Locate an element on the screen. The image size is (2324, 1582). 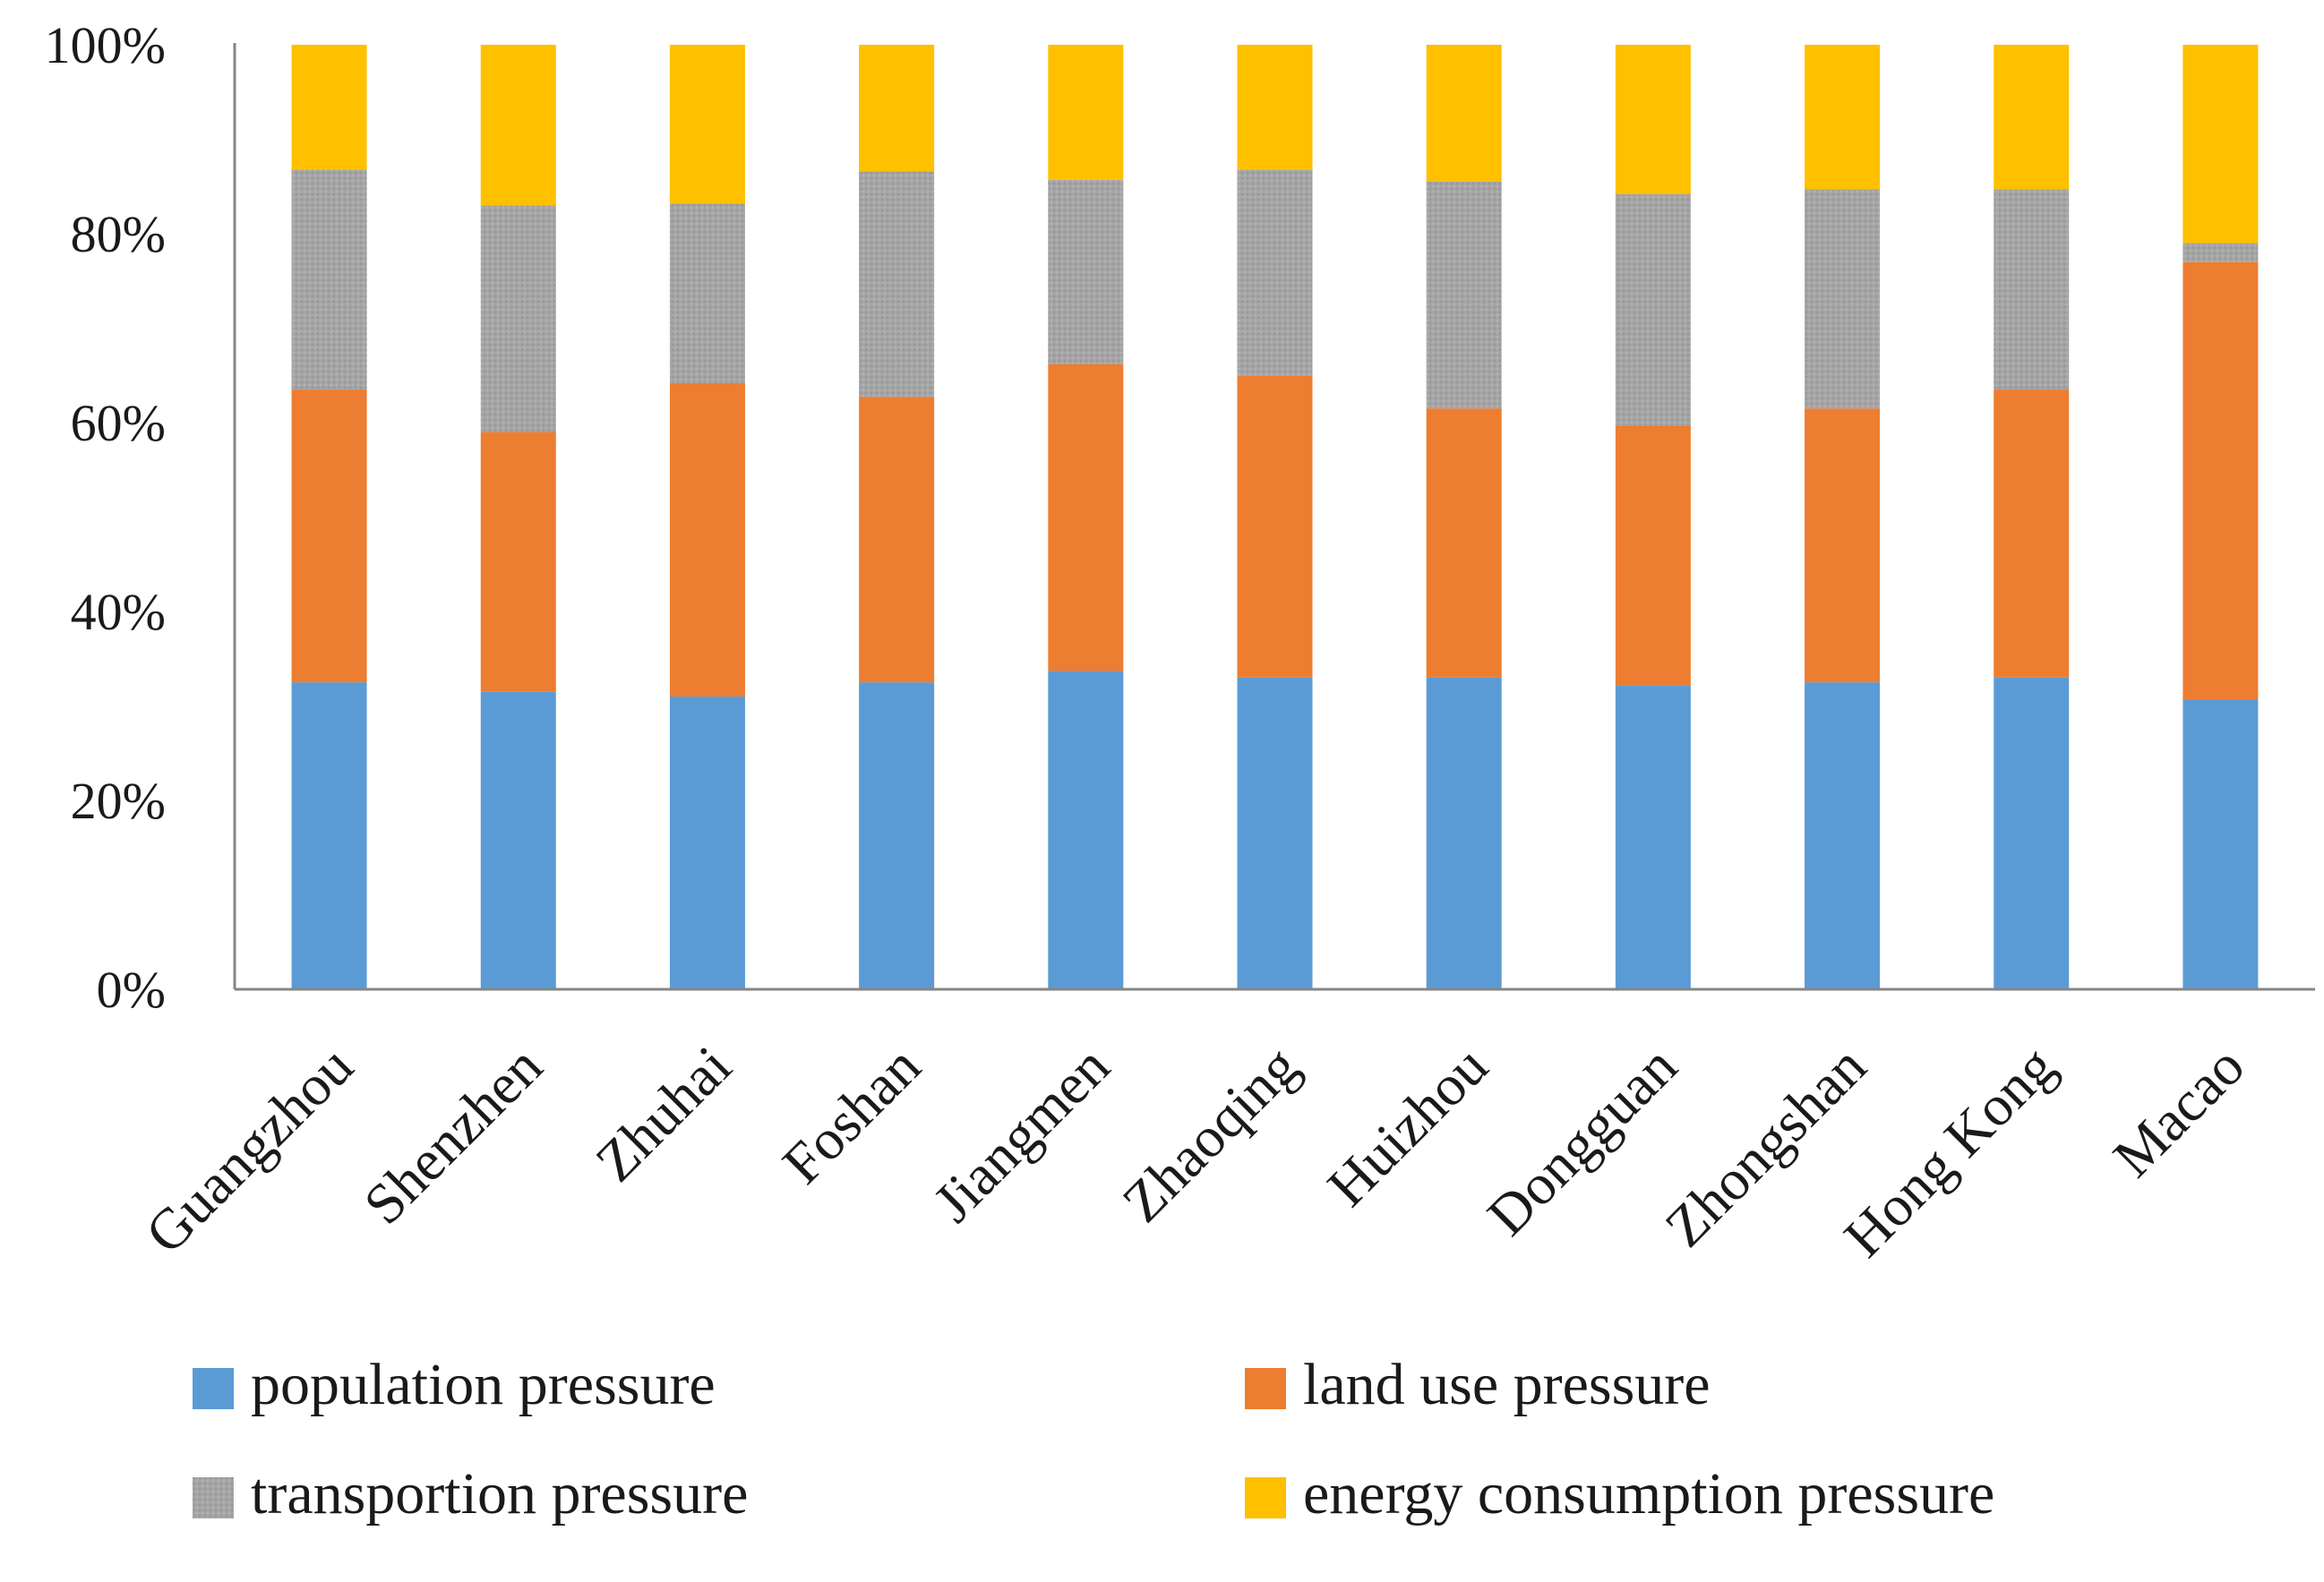
bar-hong-kong-population-pressure is located at coordinates (2032, 833).